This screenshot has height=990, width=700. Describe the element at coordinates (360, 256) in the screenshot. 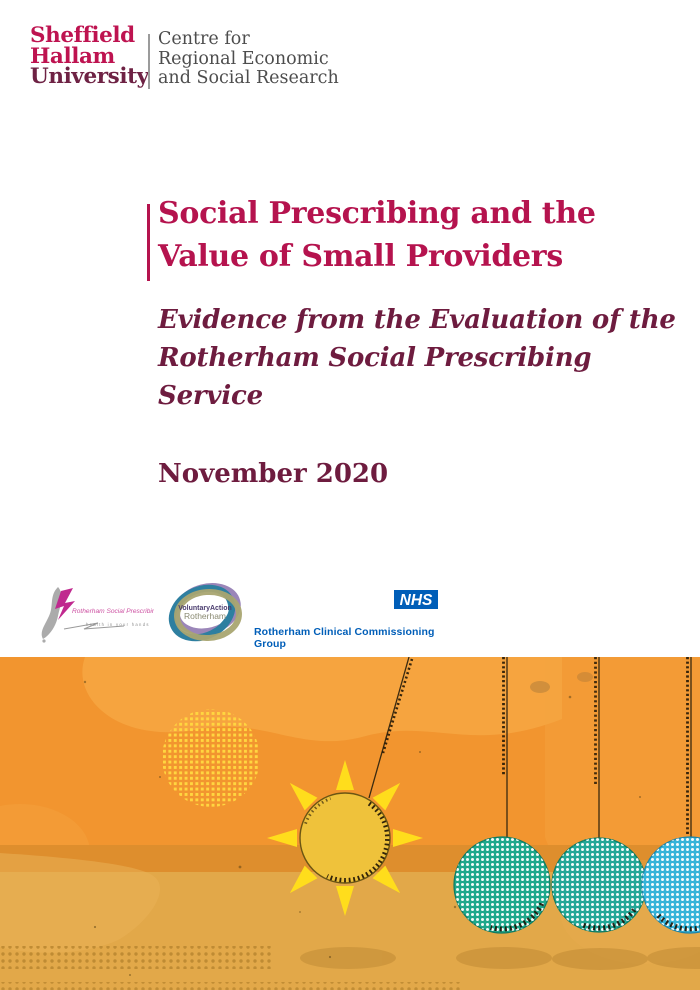

I see `report-title-line: Value of Small Providers` at that location.